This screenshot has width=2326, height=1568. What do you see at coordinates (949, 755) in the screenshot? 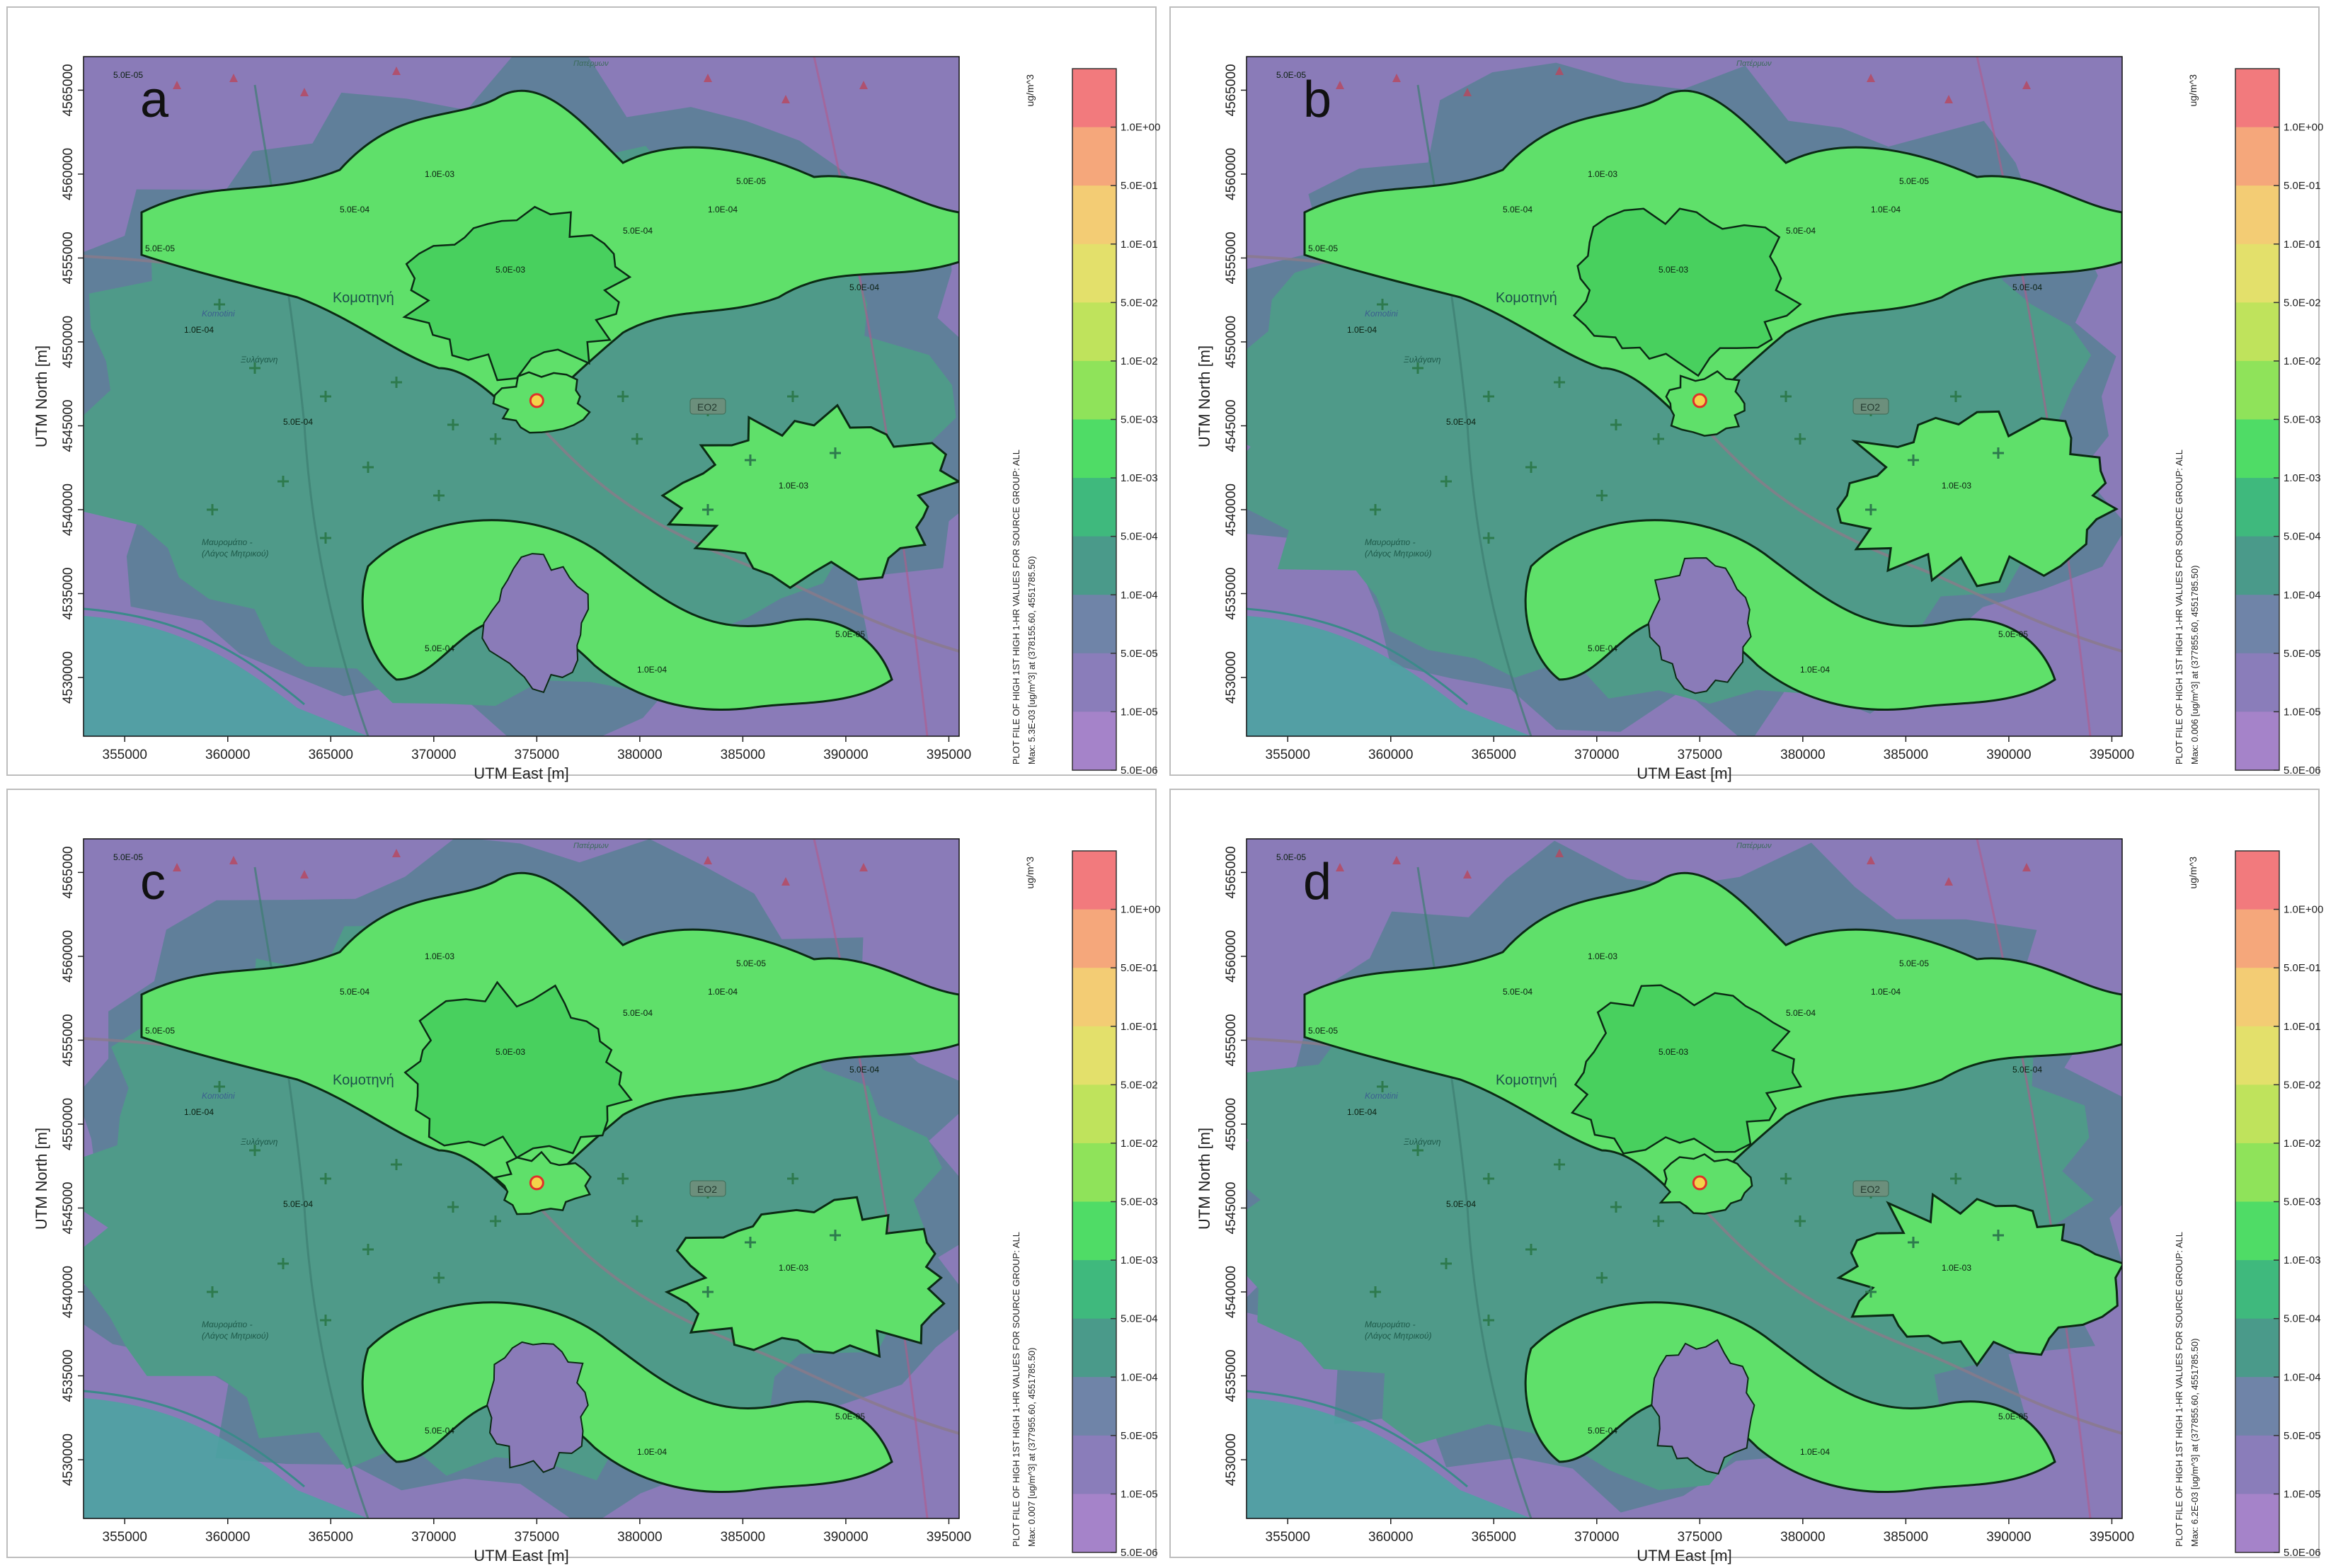
I see `x-tick-label: 395000` at bounding box center [949, 755].